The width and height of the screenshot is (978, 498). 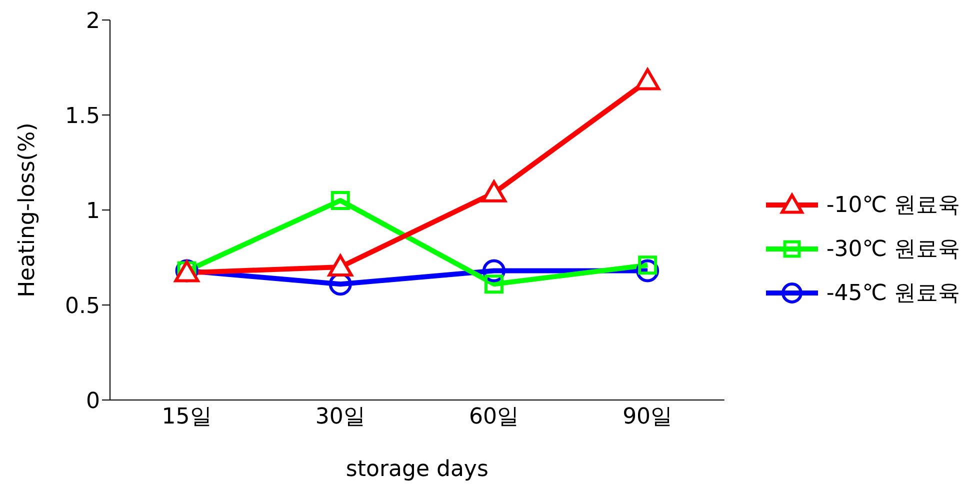 I want to click on legend-label: -10℃ 원료육, so click(x=893, y=206).